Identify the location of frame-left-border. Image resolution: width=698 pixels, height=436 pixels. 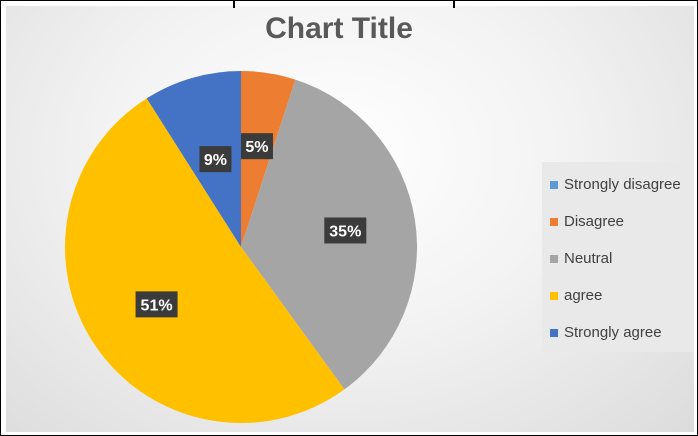
(0, 218).